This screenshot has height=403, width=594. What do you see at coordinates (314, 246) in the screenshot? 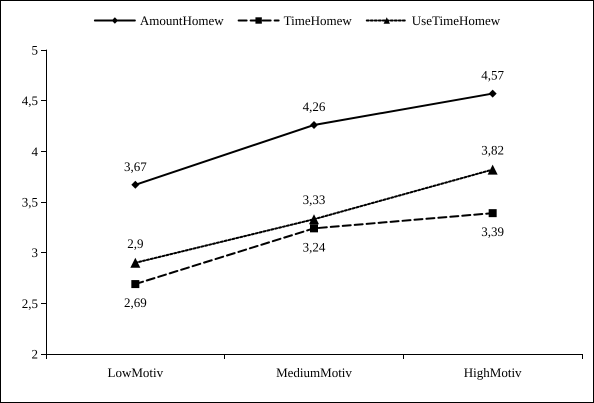
I see `data-label: 3,24` at bounding box center [314, 246].